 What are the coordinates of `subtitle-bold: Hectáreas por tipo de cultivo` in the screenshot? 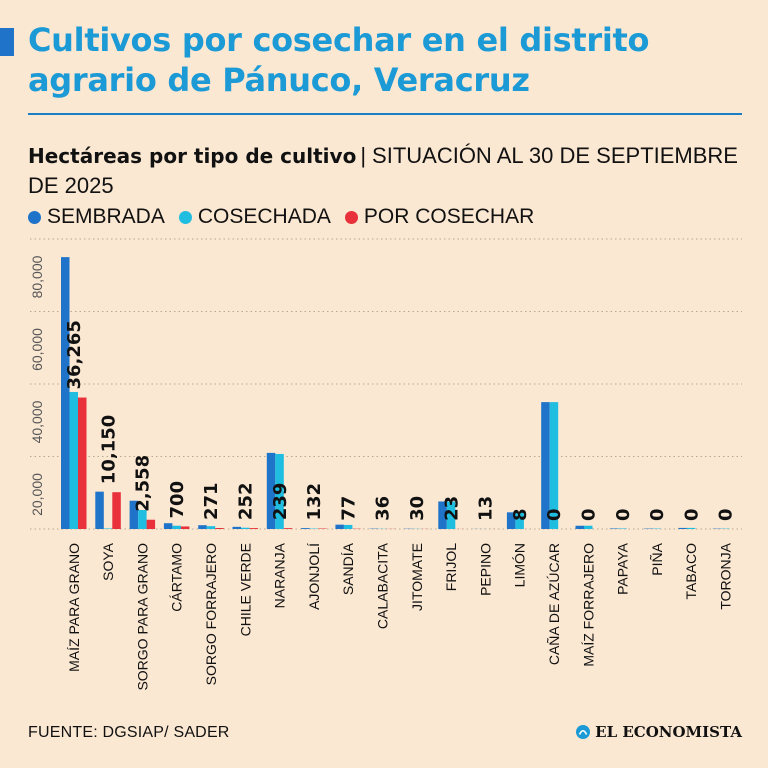 It's located at (192, 156).